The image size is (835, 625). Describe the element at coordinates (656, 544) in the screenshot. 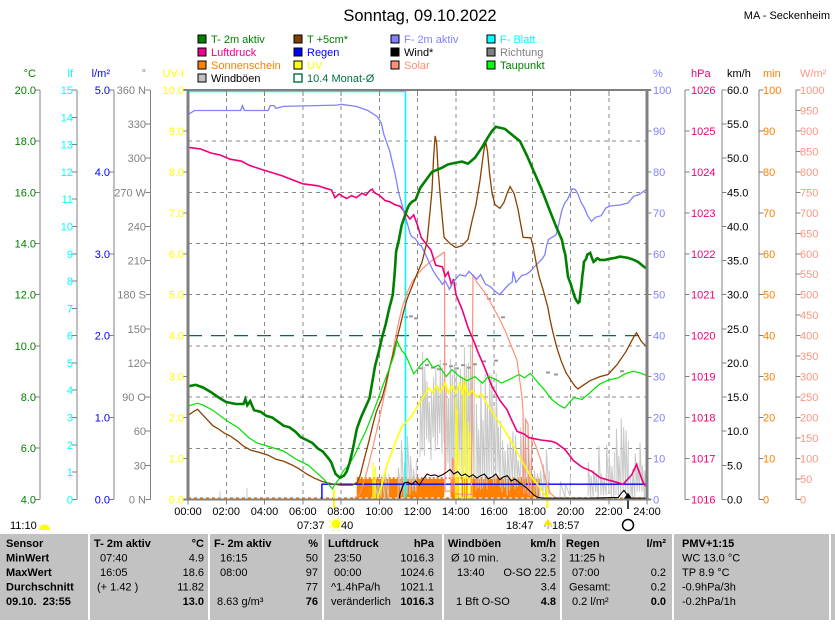

I see `svg-text: l/m²` at that location.